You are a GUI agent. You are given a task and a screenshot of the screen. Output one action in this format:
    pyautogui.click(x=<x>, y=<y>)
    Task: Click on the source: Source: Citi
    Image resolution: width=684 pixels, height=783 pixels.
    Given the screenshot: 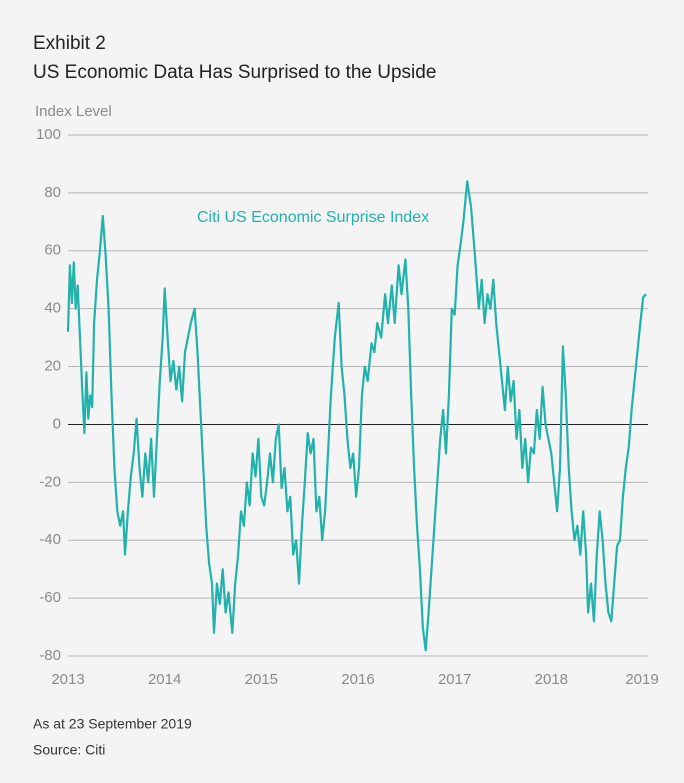 What is the action you would take?
    pyautogui.click(x=69, y=750)
    